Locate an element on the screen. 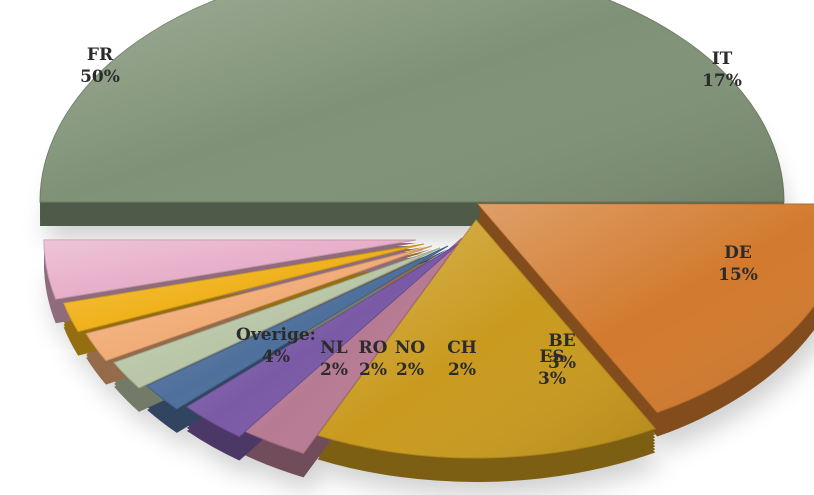  slice-value-es: 3% is located at coordinates (552, 379).